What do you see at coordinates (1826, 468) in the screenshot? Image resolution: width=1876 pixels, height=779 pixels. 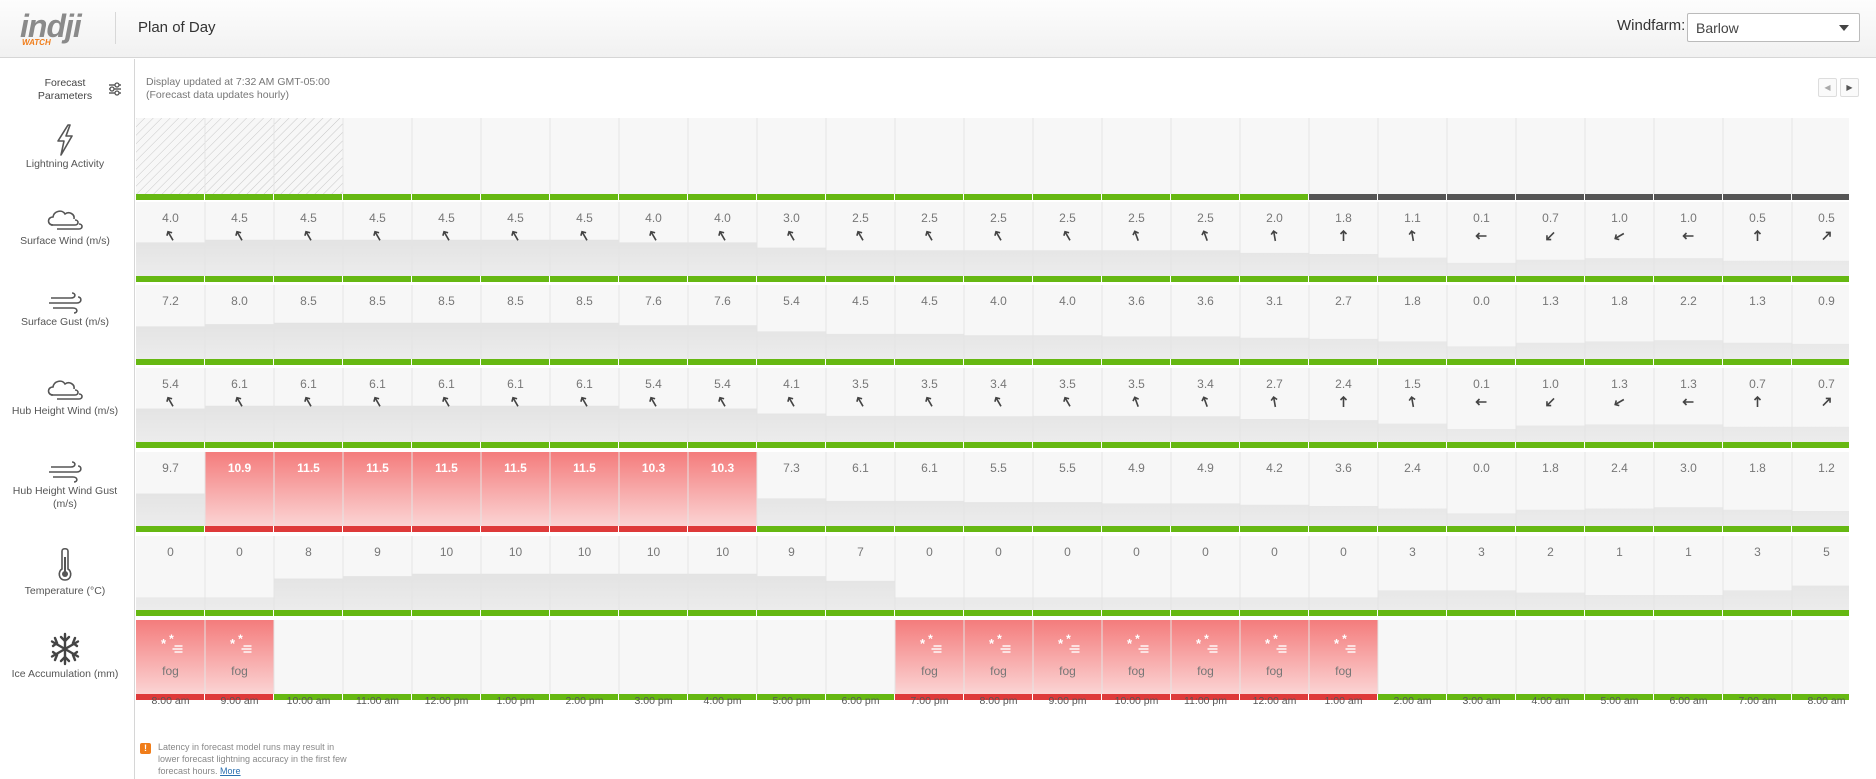 I see `value-hub_gust: 1.2` at bounding box center [1826, 468].